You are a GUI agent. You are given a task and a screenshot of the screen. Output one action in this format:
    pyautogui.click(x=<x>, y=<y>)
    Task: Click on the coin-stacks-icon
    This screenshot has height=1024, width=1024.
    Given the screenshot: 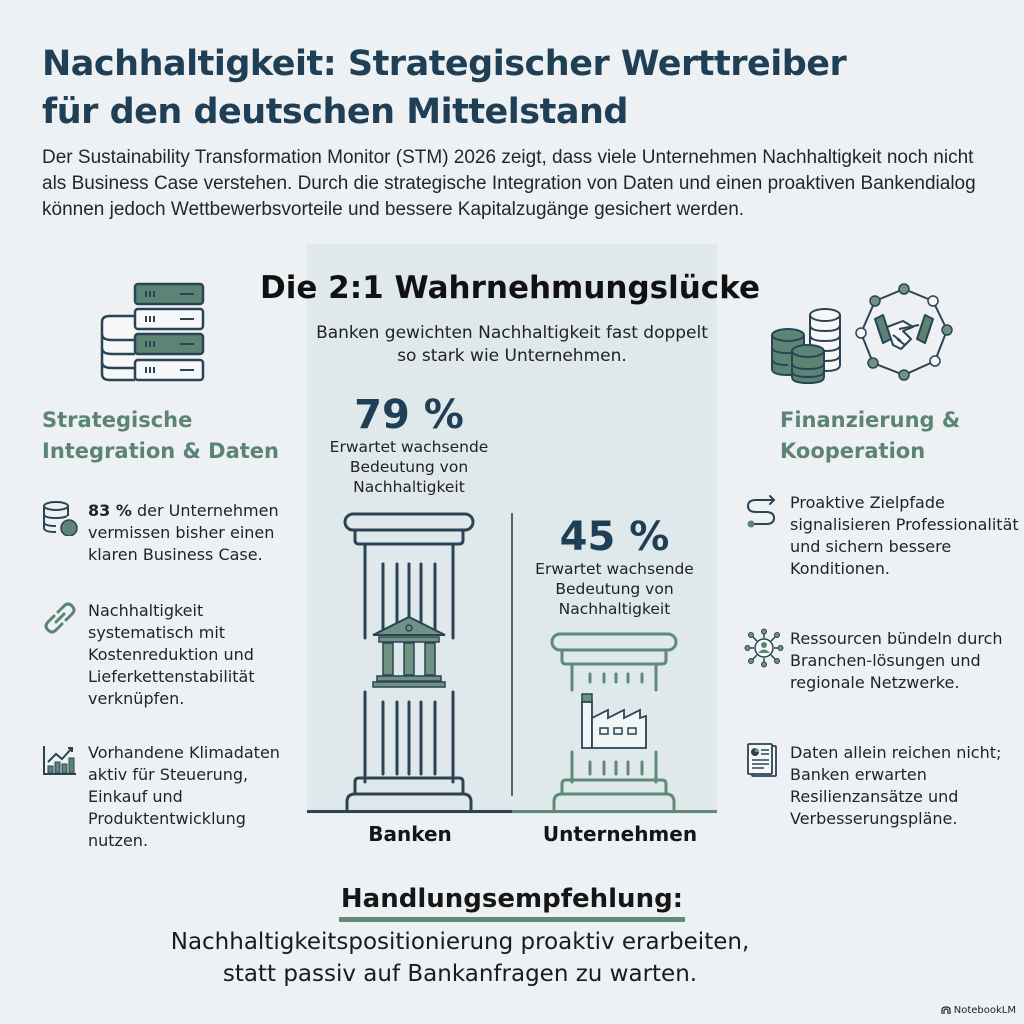 What is the action you would take?
    pyautogui.click(x=808, y=345)
    